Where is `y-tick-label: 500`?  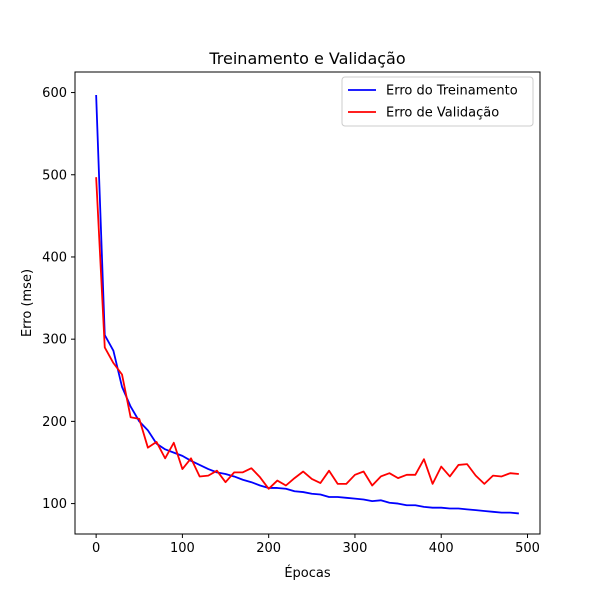 y-tick-label: 500 is located at coordinates (54, 175).